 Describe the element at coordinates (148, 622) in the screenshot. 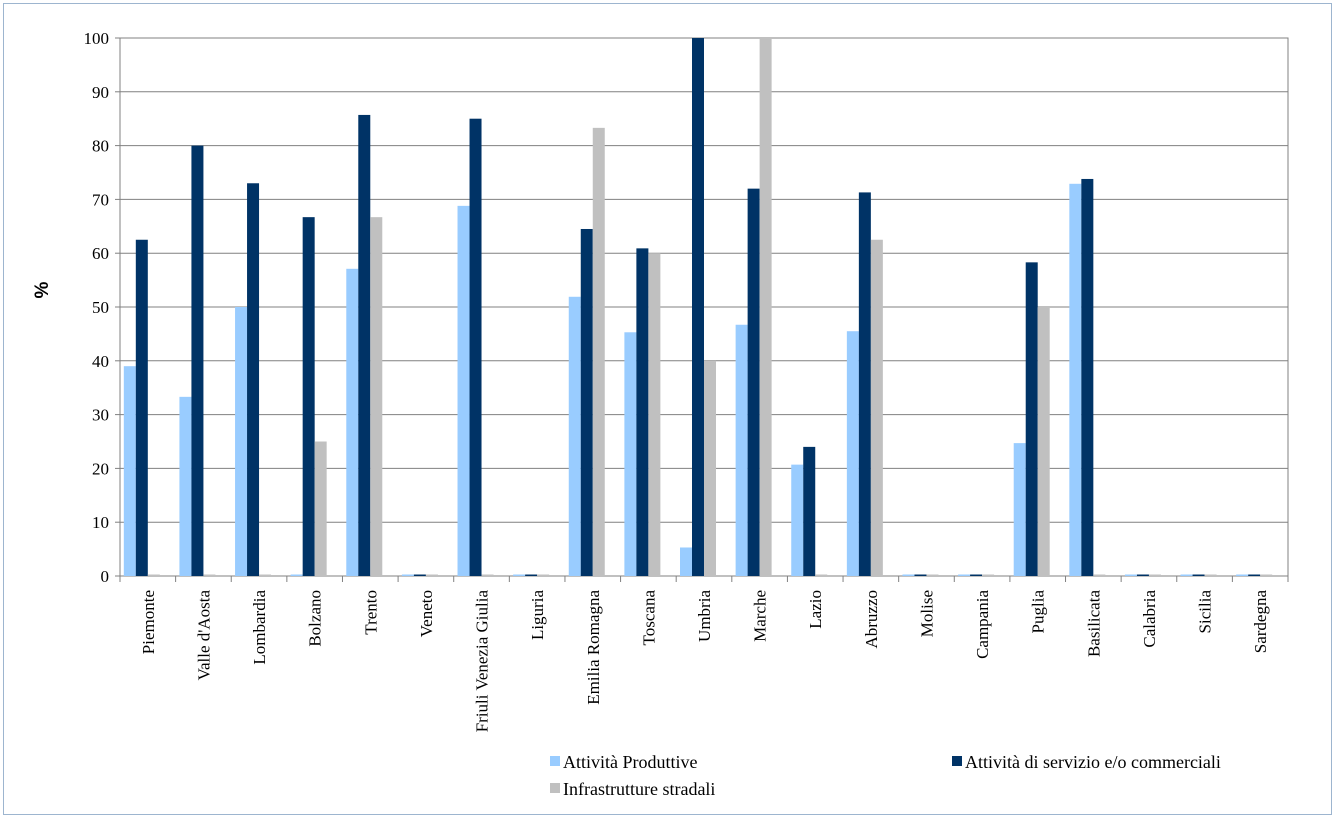

I see `x-tick-label: Piemonte` at that location.